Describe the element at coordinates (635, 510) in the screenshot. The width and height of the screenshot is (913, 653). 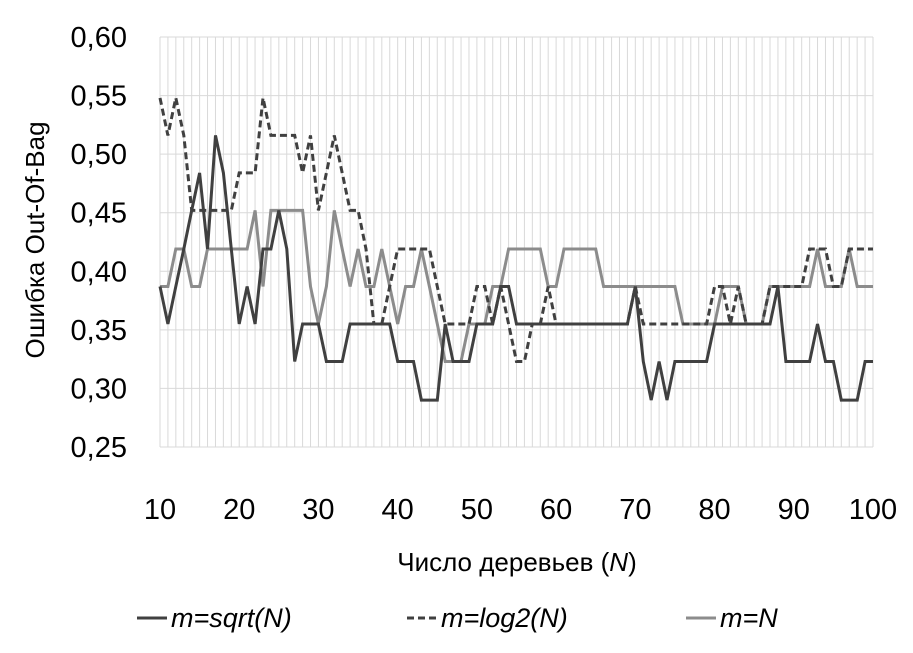
I see `x-tick-label: 70` at that location.